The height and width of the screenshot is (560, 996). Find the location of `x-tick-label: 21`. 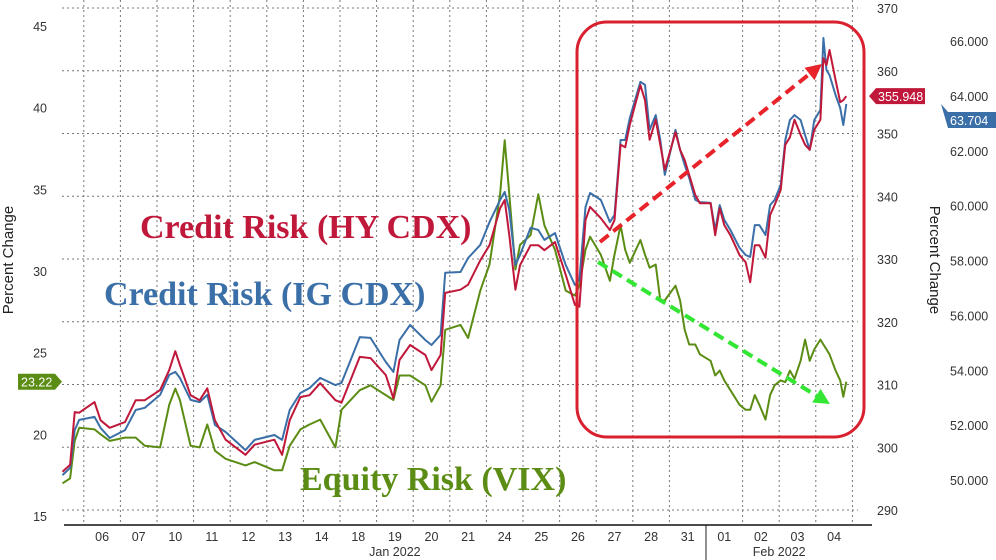

x-tick-label: 21 is located at coordinates (468, 537).